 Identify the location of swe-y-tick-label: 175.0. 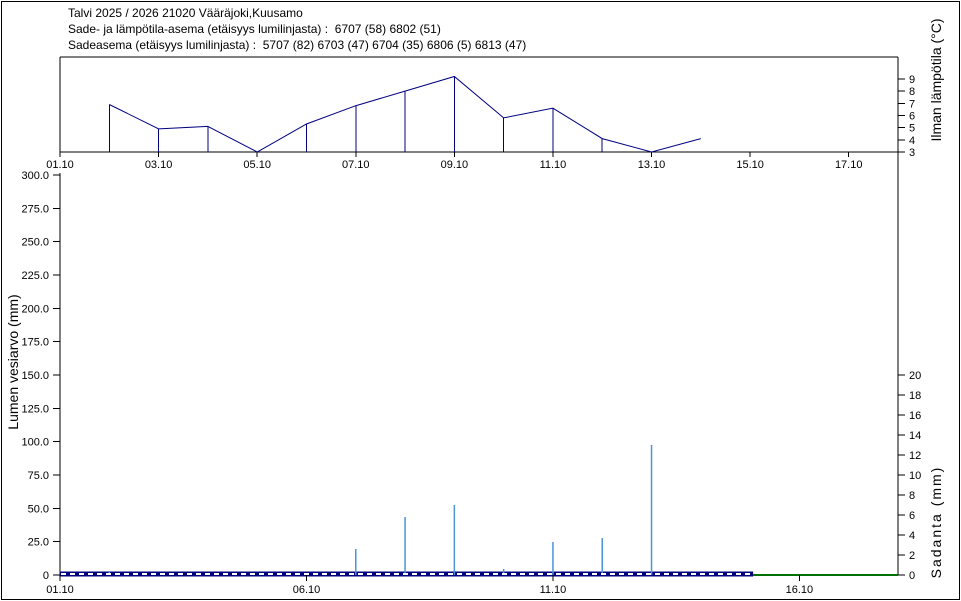
(35, 343).